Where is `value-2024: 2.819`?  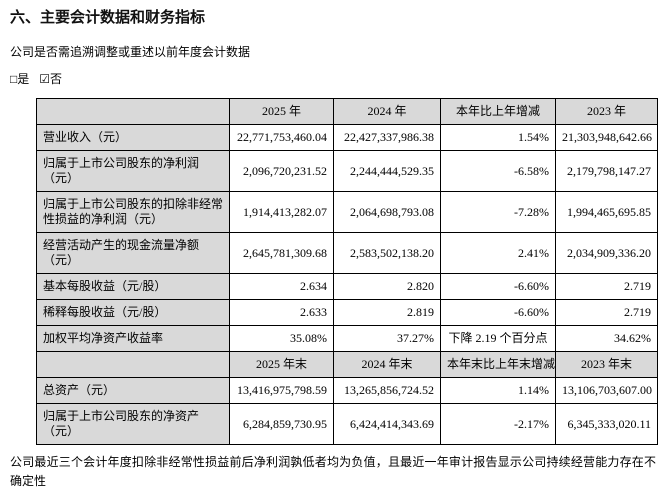
value-2024: 2.819 is located at coordinates (387, 312).